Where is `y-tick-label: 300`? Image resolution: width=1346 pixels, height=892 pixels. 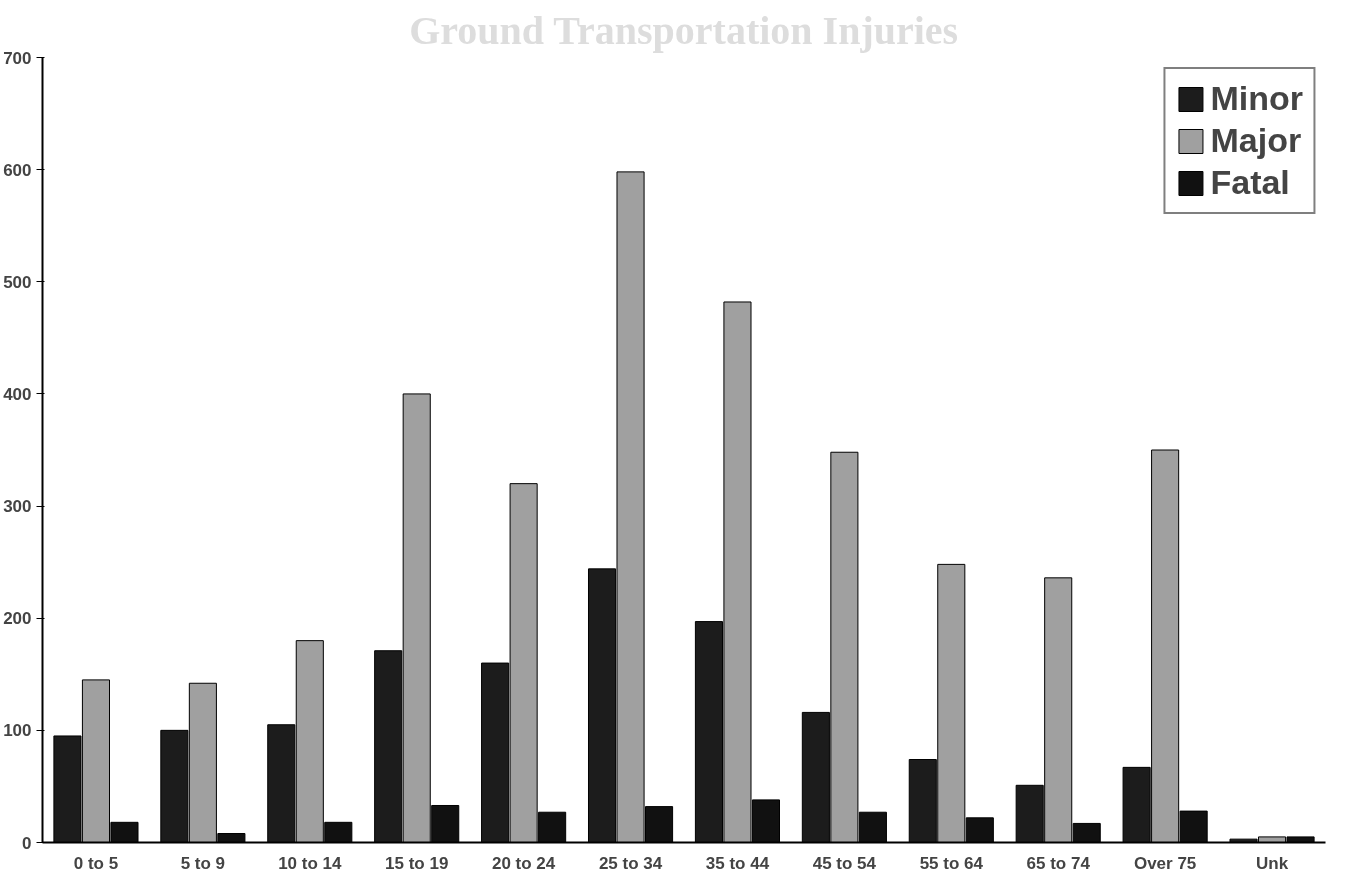 y-tick-label: 300 is located at coordinates (17, 507).